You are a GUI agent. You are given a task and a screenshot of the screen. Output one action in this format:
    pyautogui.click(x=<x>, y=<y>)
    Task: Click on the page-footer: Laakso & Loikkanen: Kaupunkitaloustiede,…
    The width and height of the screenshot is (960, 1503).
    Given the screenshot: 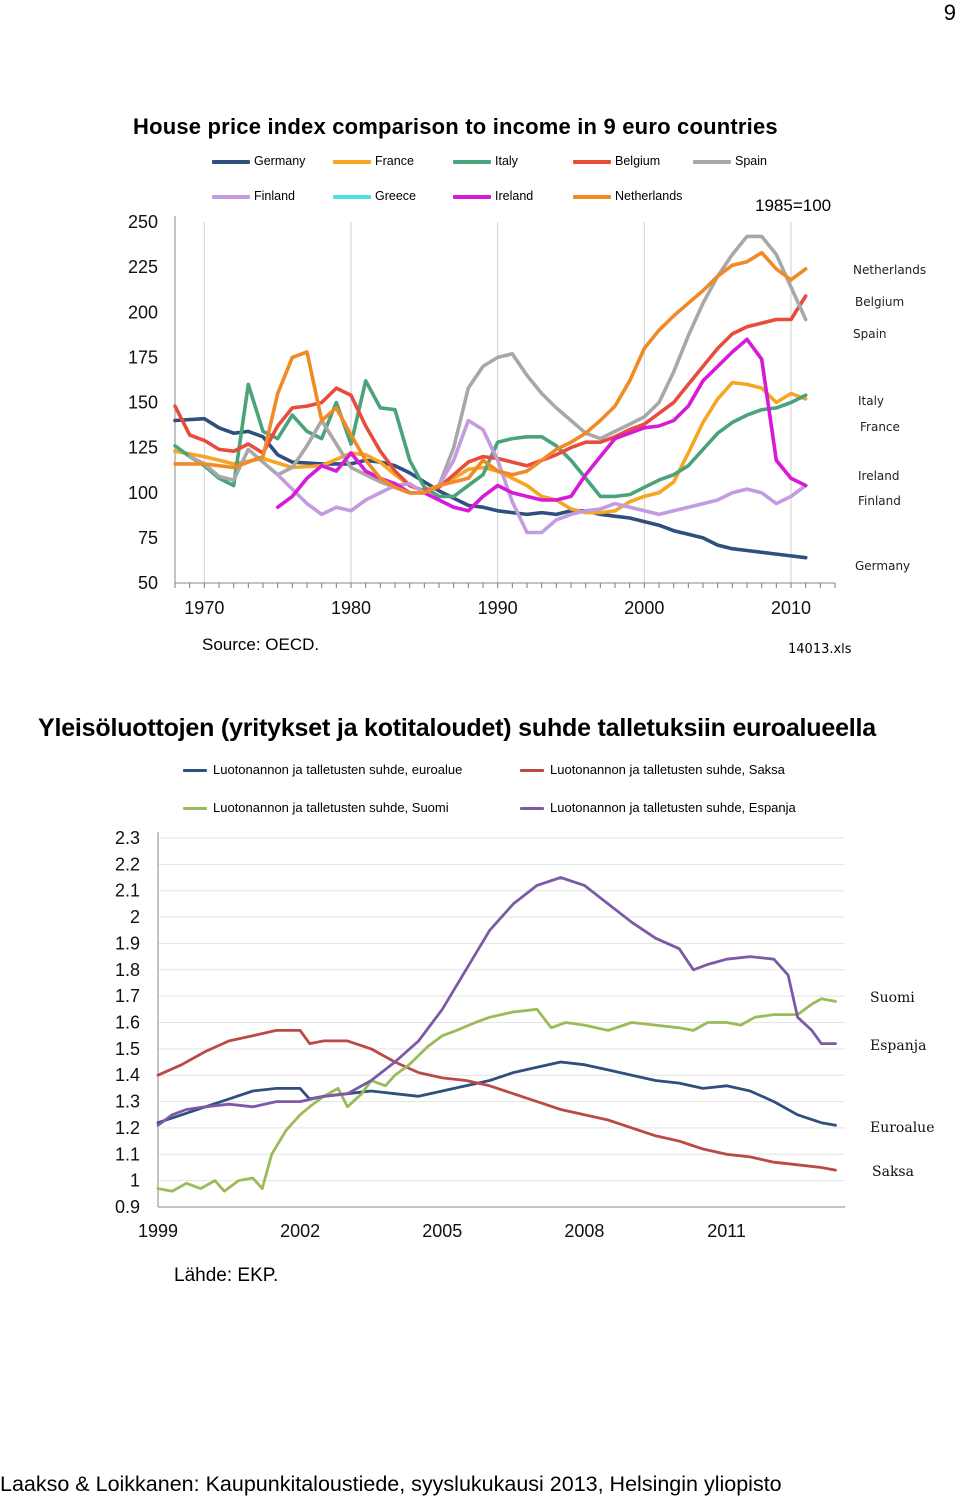 What is the action you would take?
    pyautogui.click(x=391, y=1484)
    